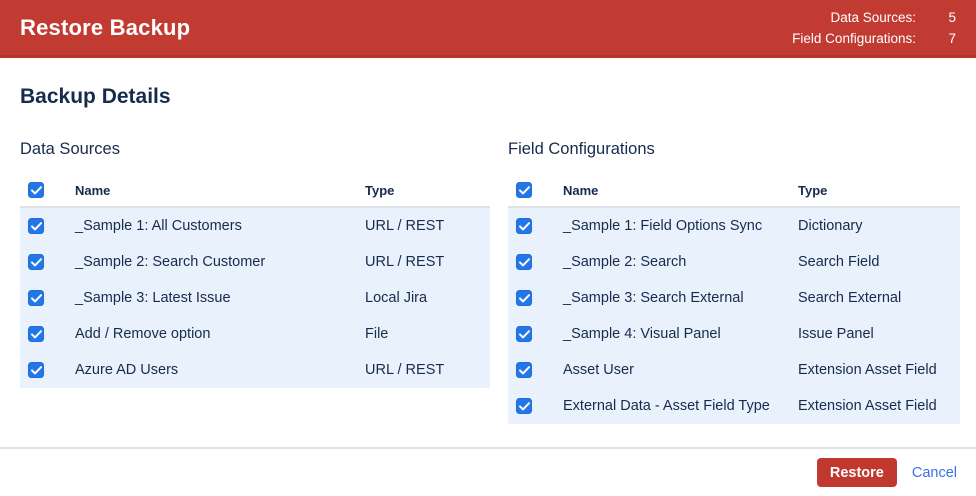 This screenshot has height=496, width=976. Describe the element at coordinates (874, 28) in the screenshot. I see `header-stats: Data Sources: 5 Field Configurations: 7` at that location.